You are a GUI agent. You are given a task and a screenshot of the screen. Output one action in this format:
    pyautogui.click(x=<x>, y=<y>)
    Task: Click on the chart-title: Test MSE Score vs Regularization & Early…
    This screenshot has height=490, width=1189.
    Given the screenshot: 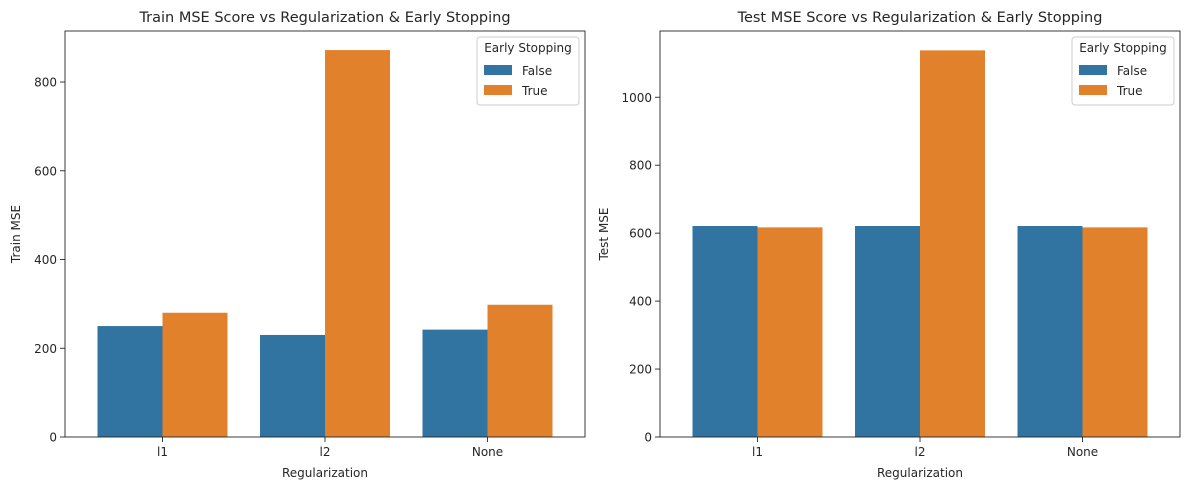 What is the action you would take?
    pyautogui.click(x=920, y=18)
    